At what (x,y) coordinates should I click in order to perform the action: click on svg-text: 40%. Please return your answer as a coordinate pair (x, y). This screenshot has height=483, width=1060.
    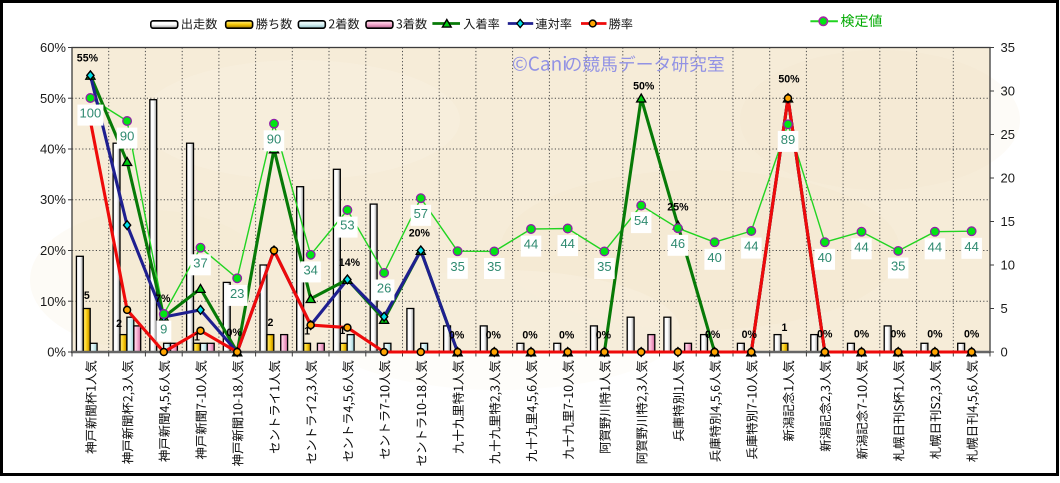
    Looking at the image, I should click on (53, 149).